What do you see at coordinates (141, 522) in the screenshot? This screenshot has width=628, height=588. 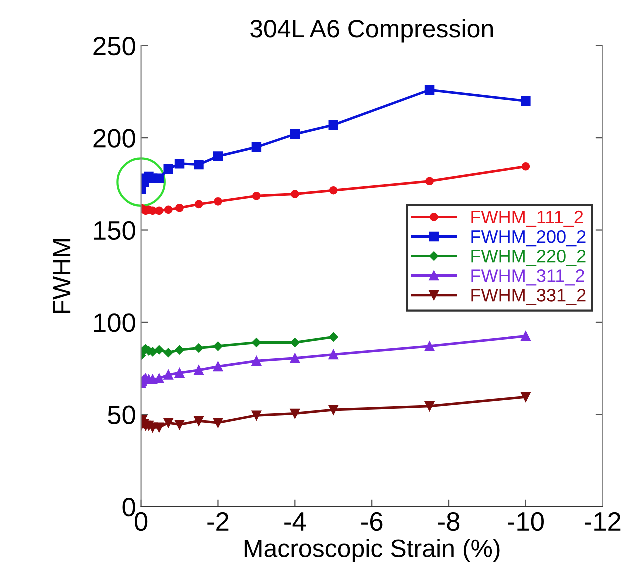 I see `x-tick-label: 0` at bounding box center [141, 522].